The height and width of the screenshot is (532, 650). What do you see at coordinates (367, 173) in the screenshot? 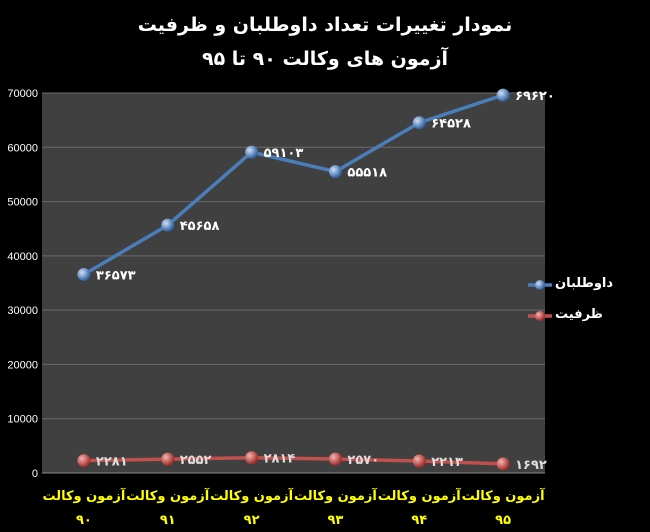
I see `data-label: ۵۵۵۱۸` at bounding box center [367, 173].